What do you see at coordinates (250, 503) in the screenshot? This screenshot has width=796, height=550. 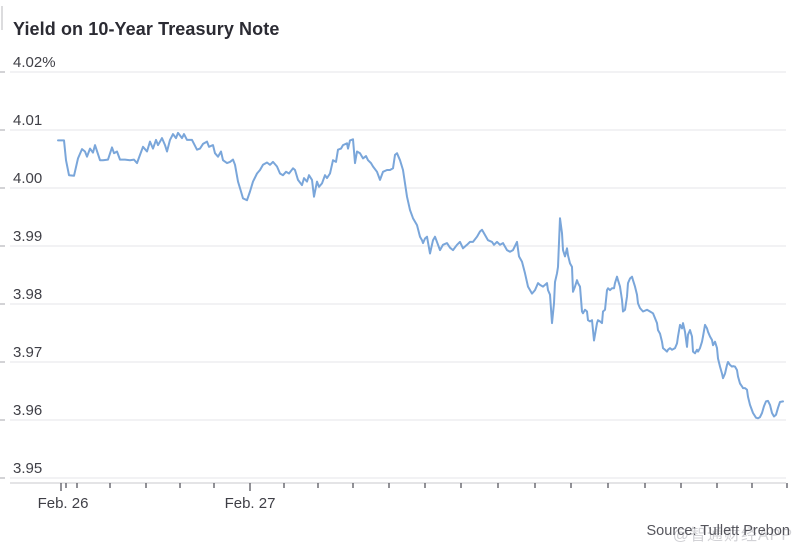 I see `x-axis-label: Feb. 27` at bounding box center [250, 503].